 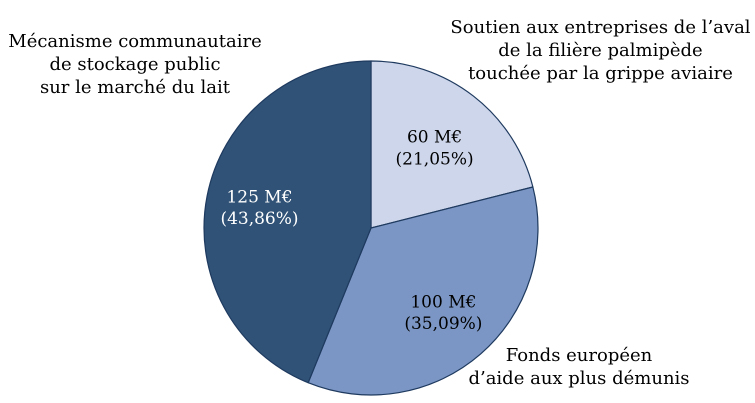 I want to click on slice-label: 100 M€ (35,09%), so click(x=443, y=313).